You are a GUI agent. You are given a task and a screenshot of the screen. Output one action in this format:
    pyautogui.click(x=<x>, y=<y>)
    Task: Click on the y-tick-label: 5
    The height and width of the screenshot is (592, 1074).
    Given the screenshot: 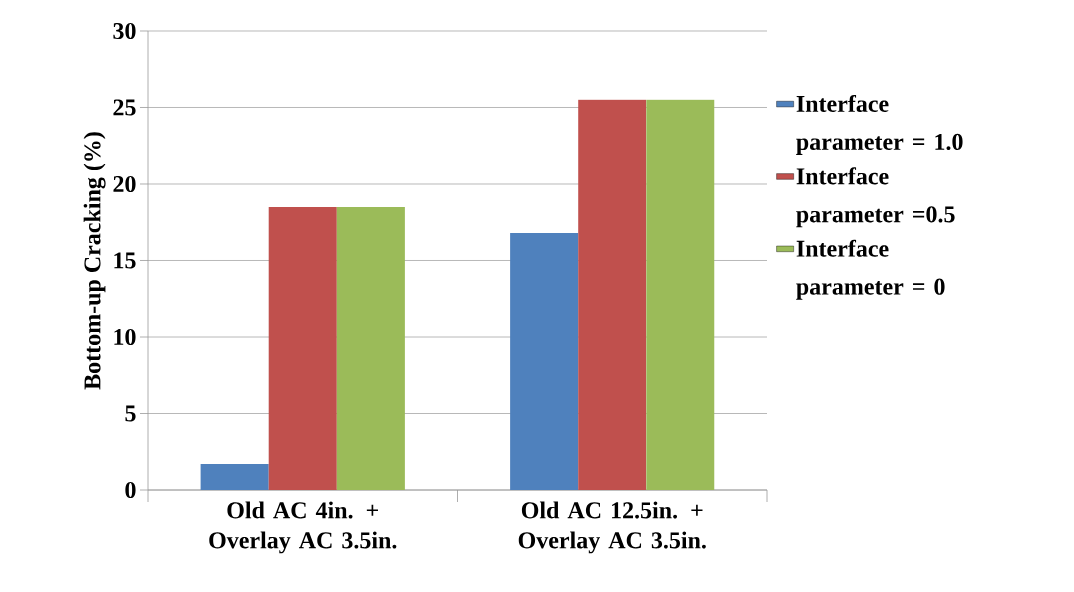 What is the action you would take?
    pyautogui.click(x=130, y=413)
    